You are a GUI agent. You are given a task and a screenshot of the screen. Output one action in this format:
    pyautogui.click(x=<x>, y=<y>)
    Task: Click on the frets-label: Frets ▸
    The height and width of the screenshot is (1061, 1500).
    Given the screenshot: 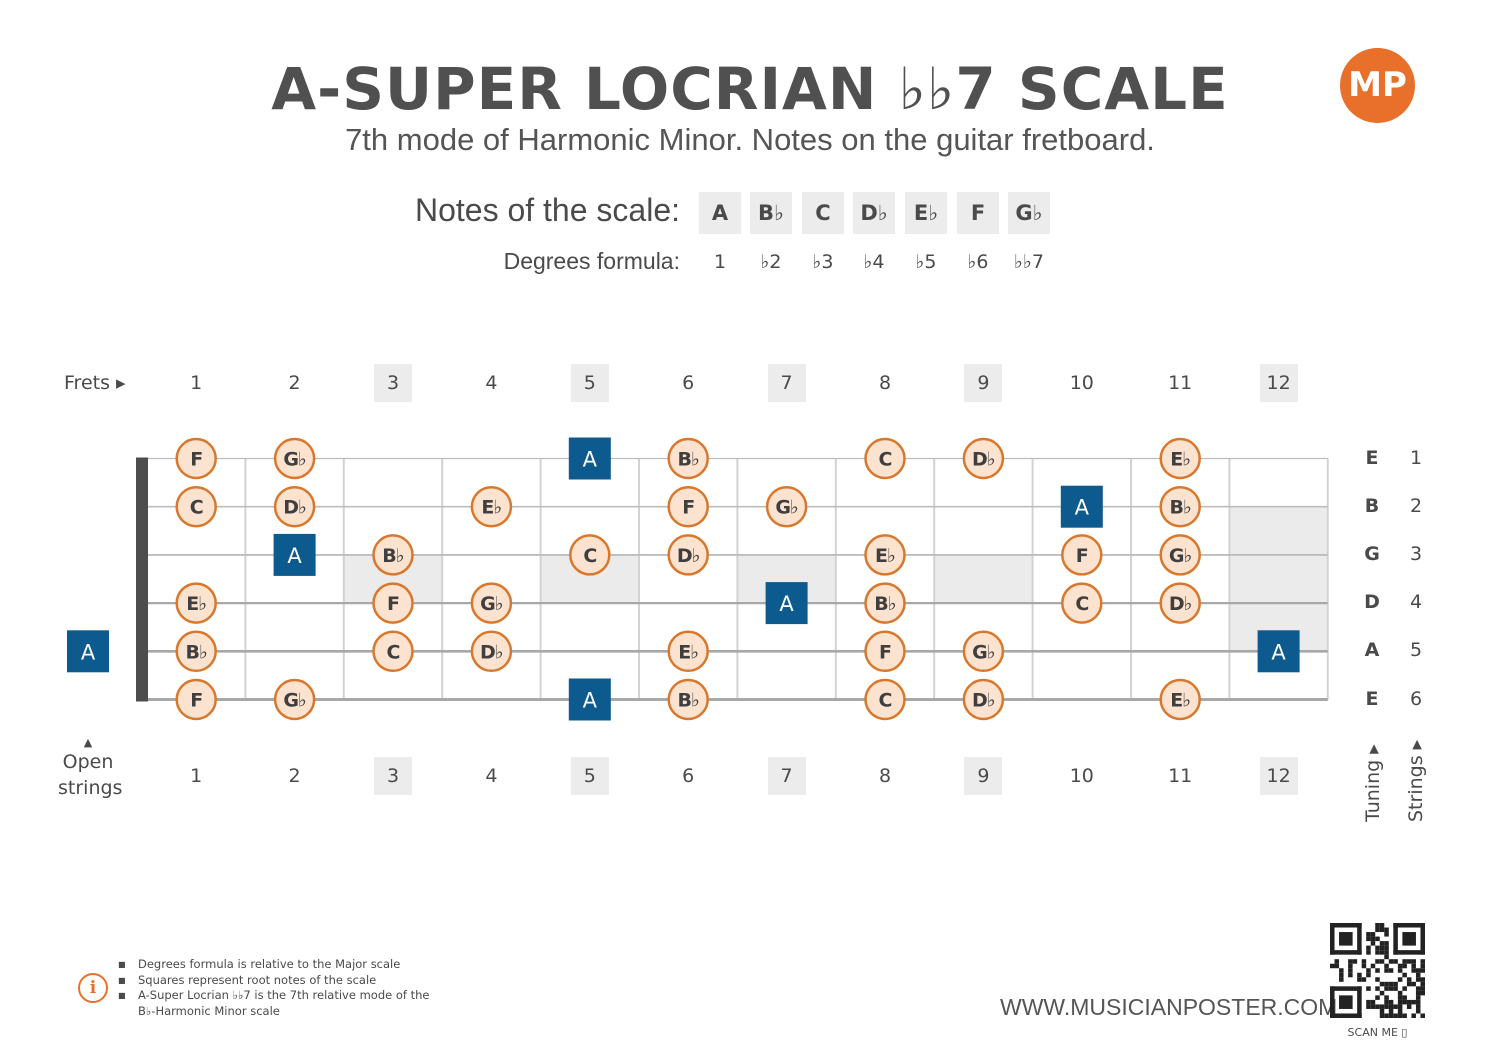 What is the action you would take?
    pyautogui.click(x=95, y=383)
    